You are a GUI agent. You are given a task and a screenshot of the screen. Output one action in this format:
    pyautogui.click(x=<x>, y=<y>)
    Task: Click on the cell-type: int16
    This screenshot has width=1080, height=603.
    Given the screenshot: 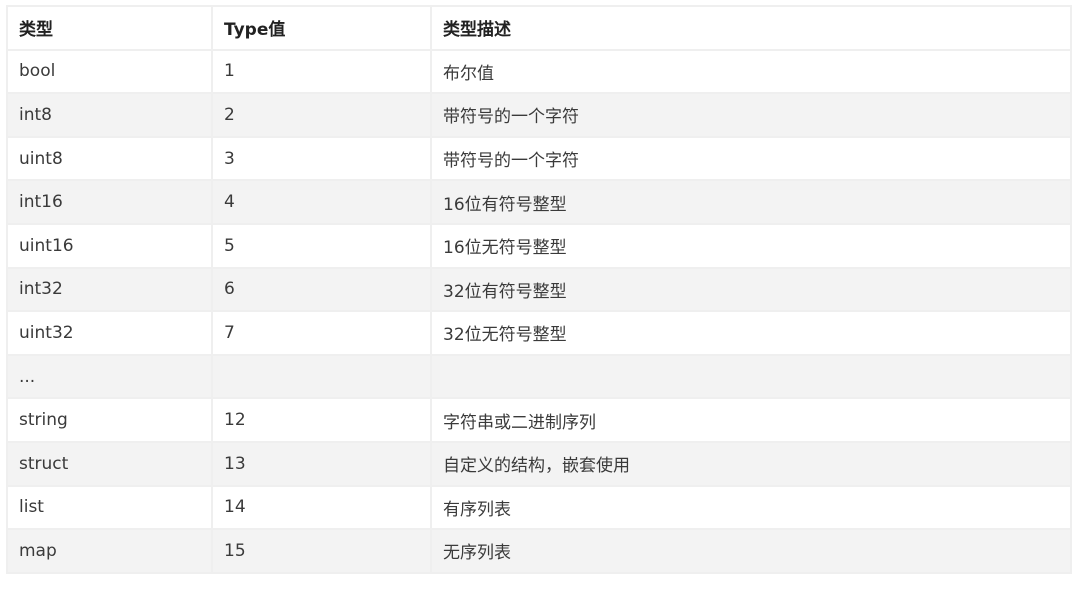 What is the action you would take?
    pyautogui.click(x=109, y=202)
    